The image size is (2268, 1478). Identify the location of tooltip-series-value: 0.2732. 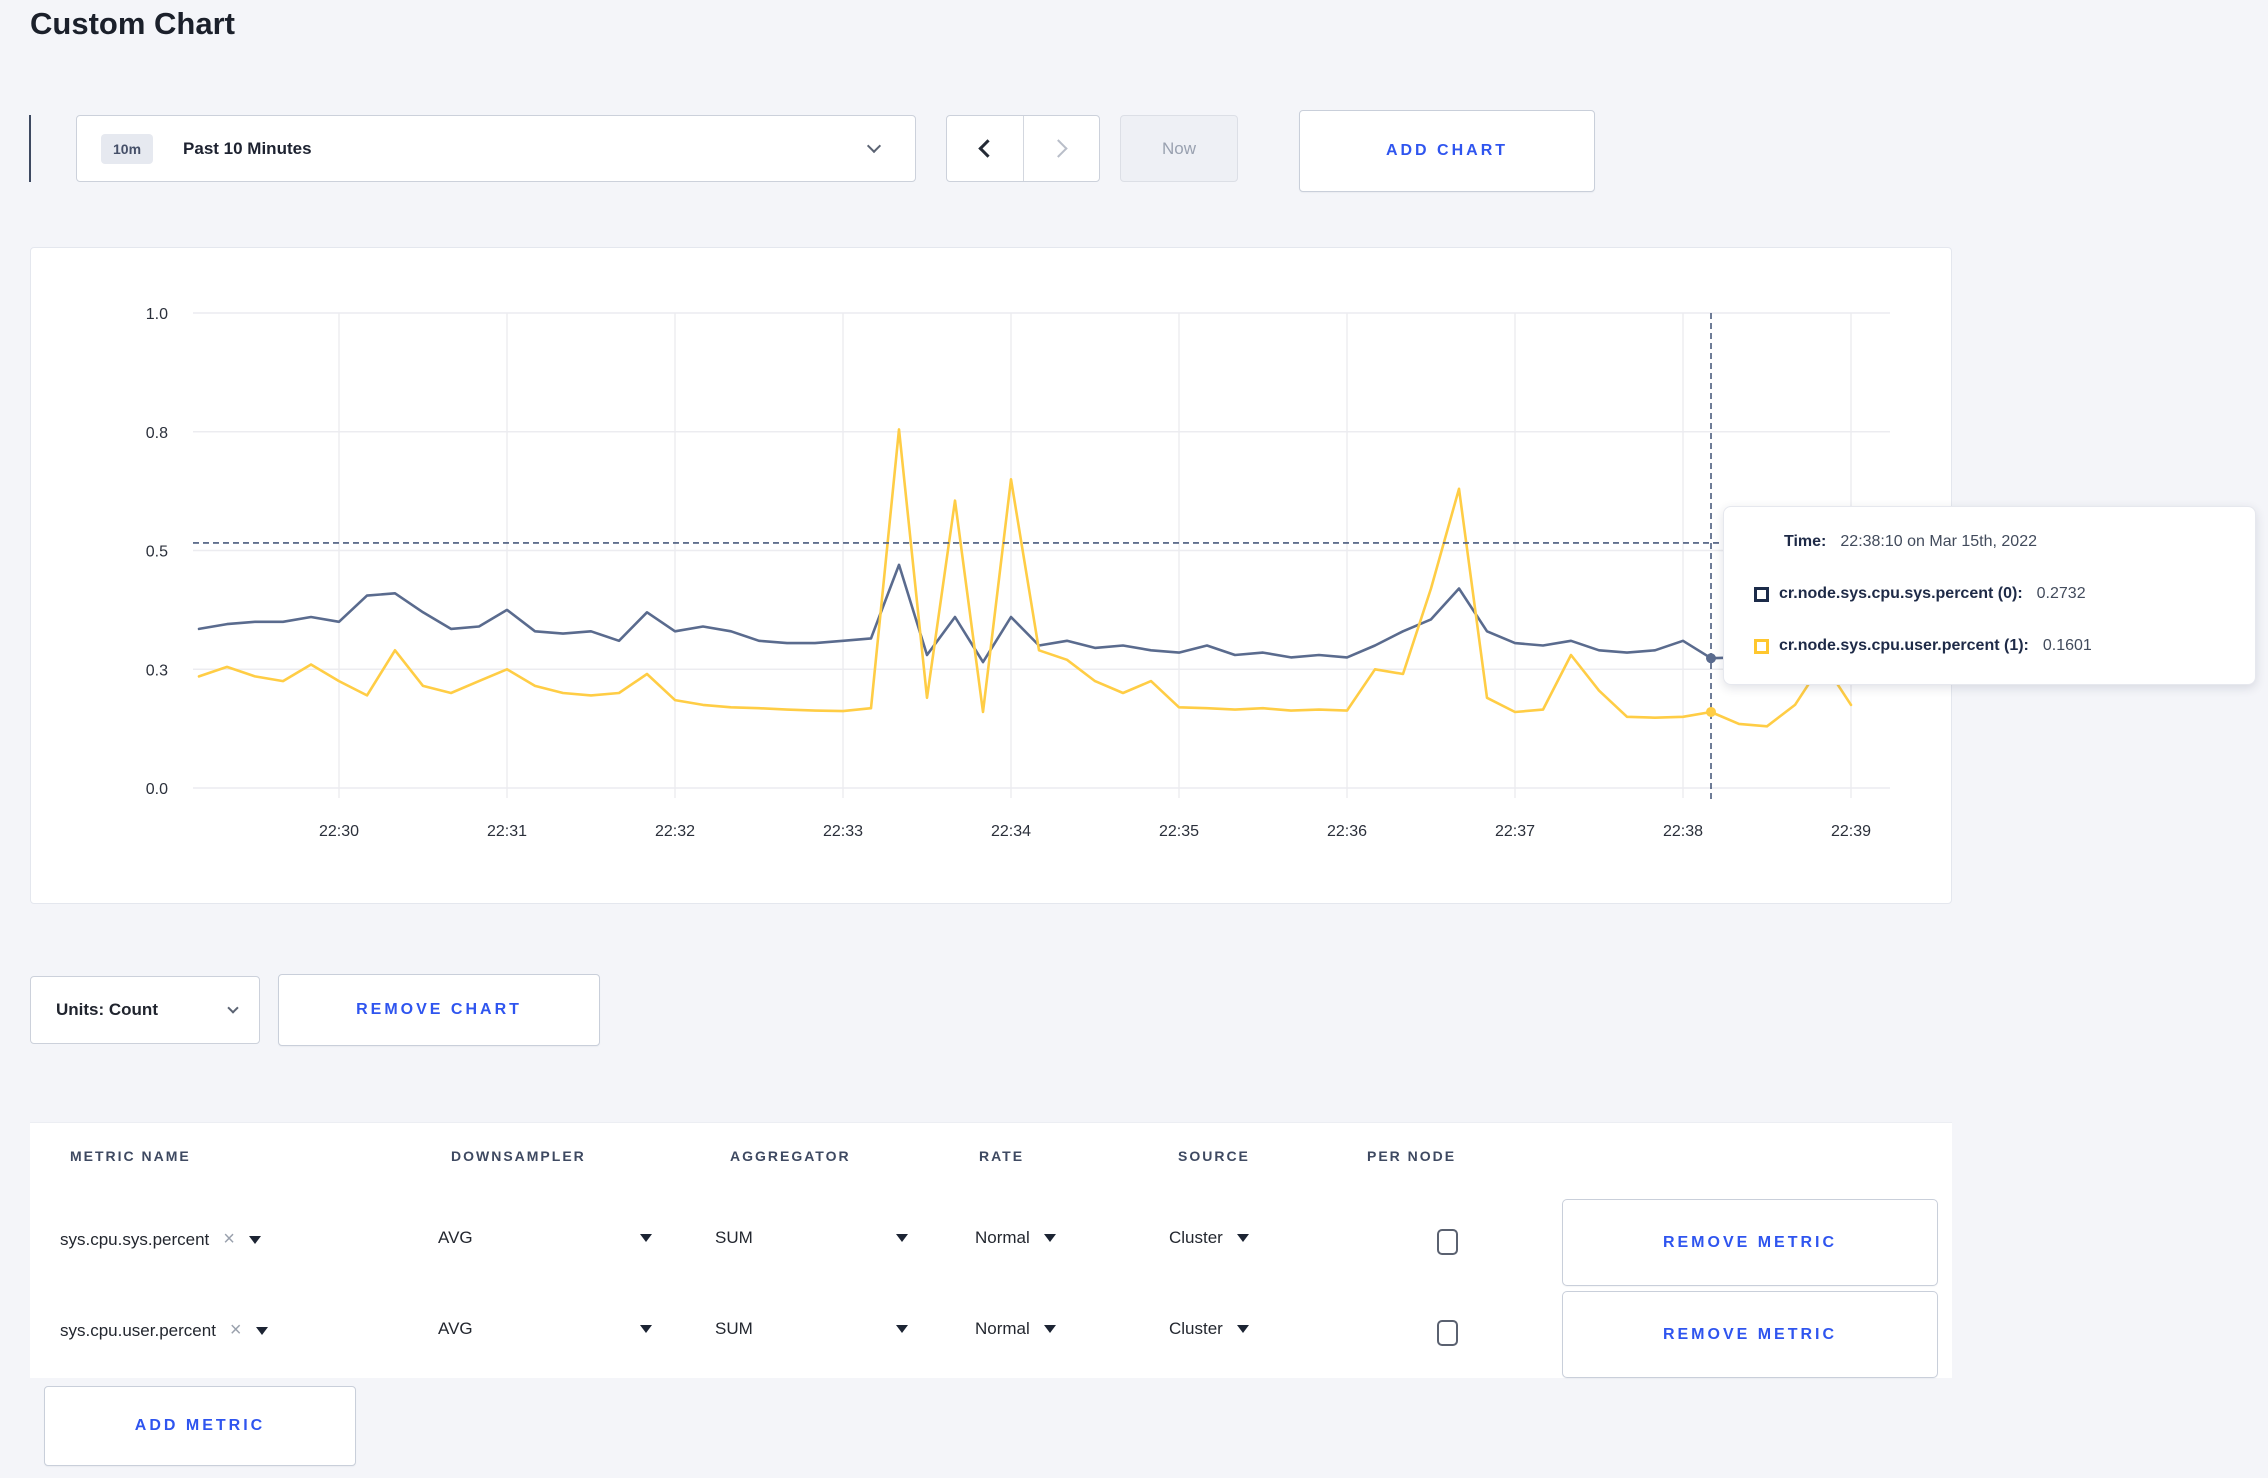
(2061, 593).